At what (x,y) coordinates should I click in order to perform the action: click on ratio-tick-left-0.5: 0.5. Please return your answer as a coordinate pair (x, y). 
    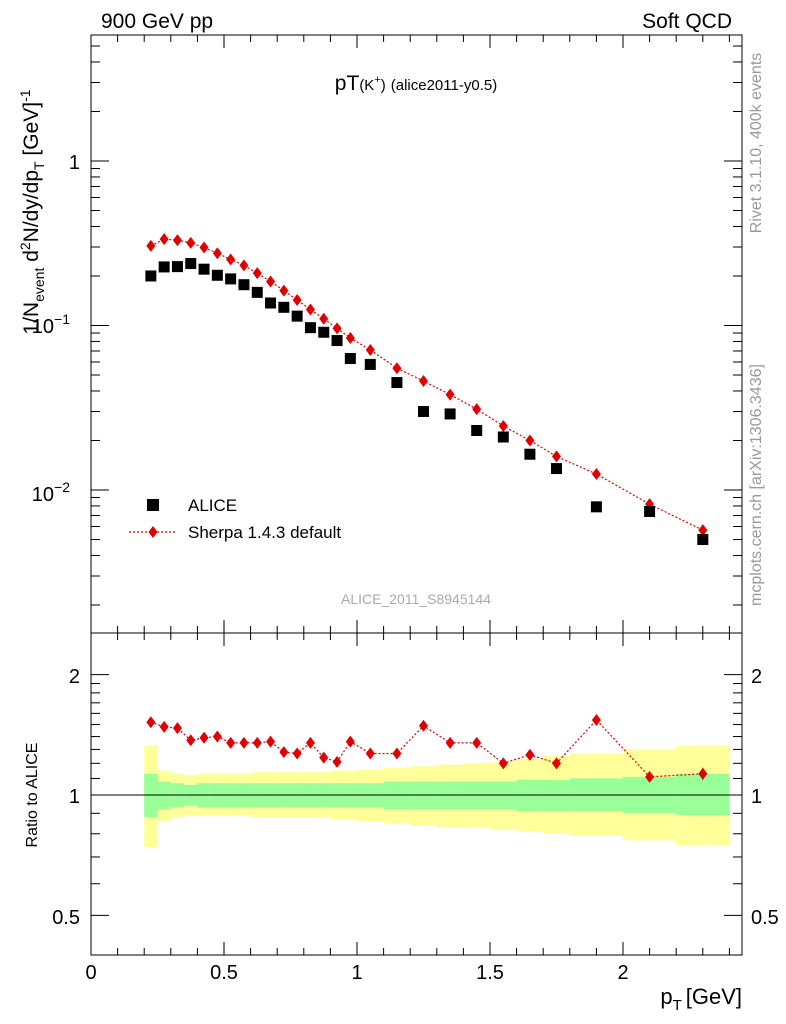
    Looking at the image, I should click on (66, 918).